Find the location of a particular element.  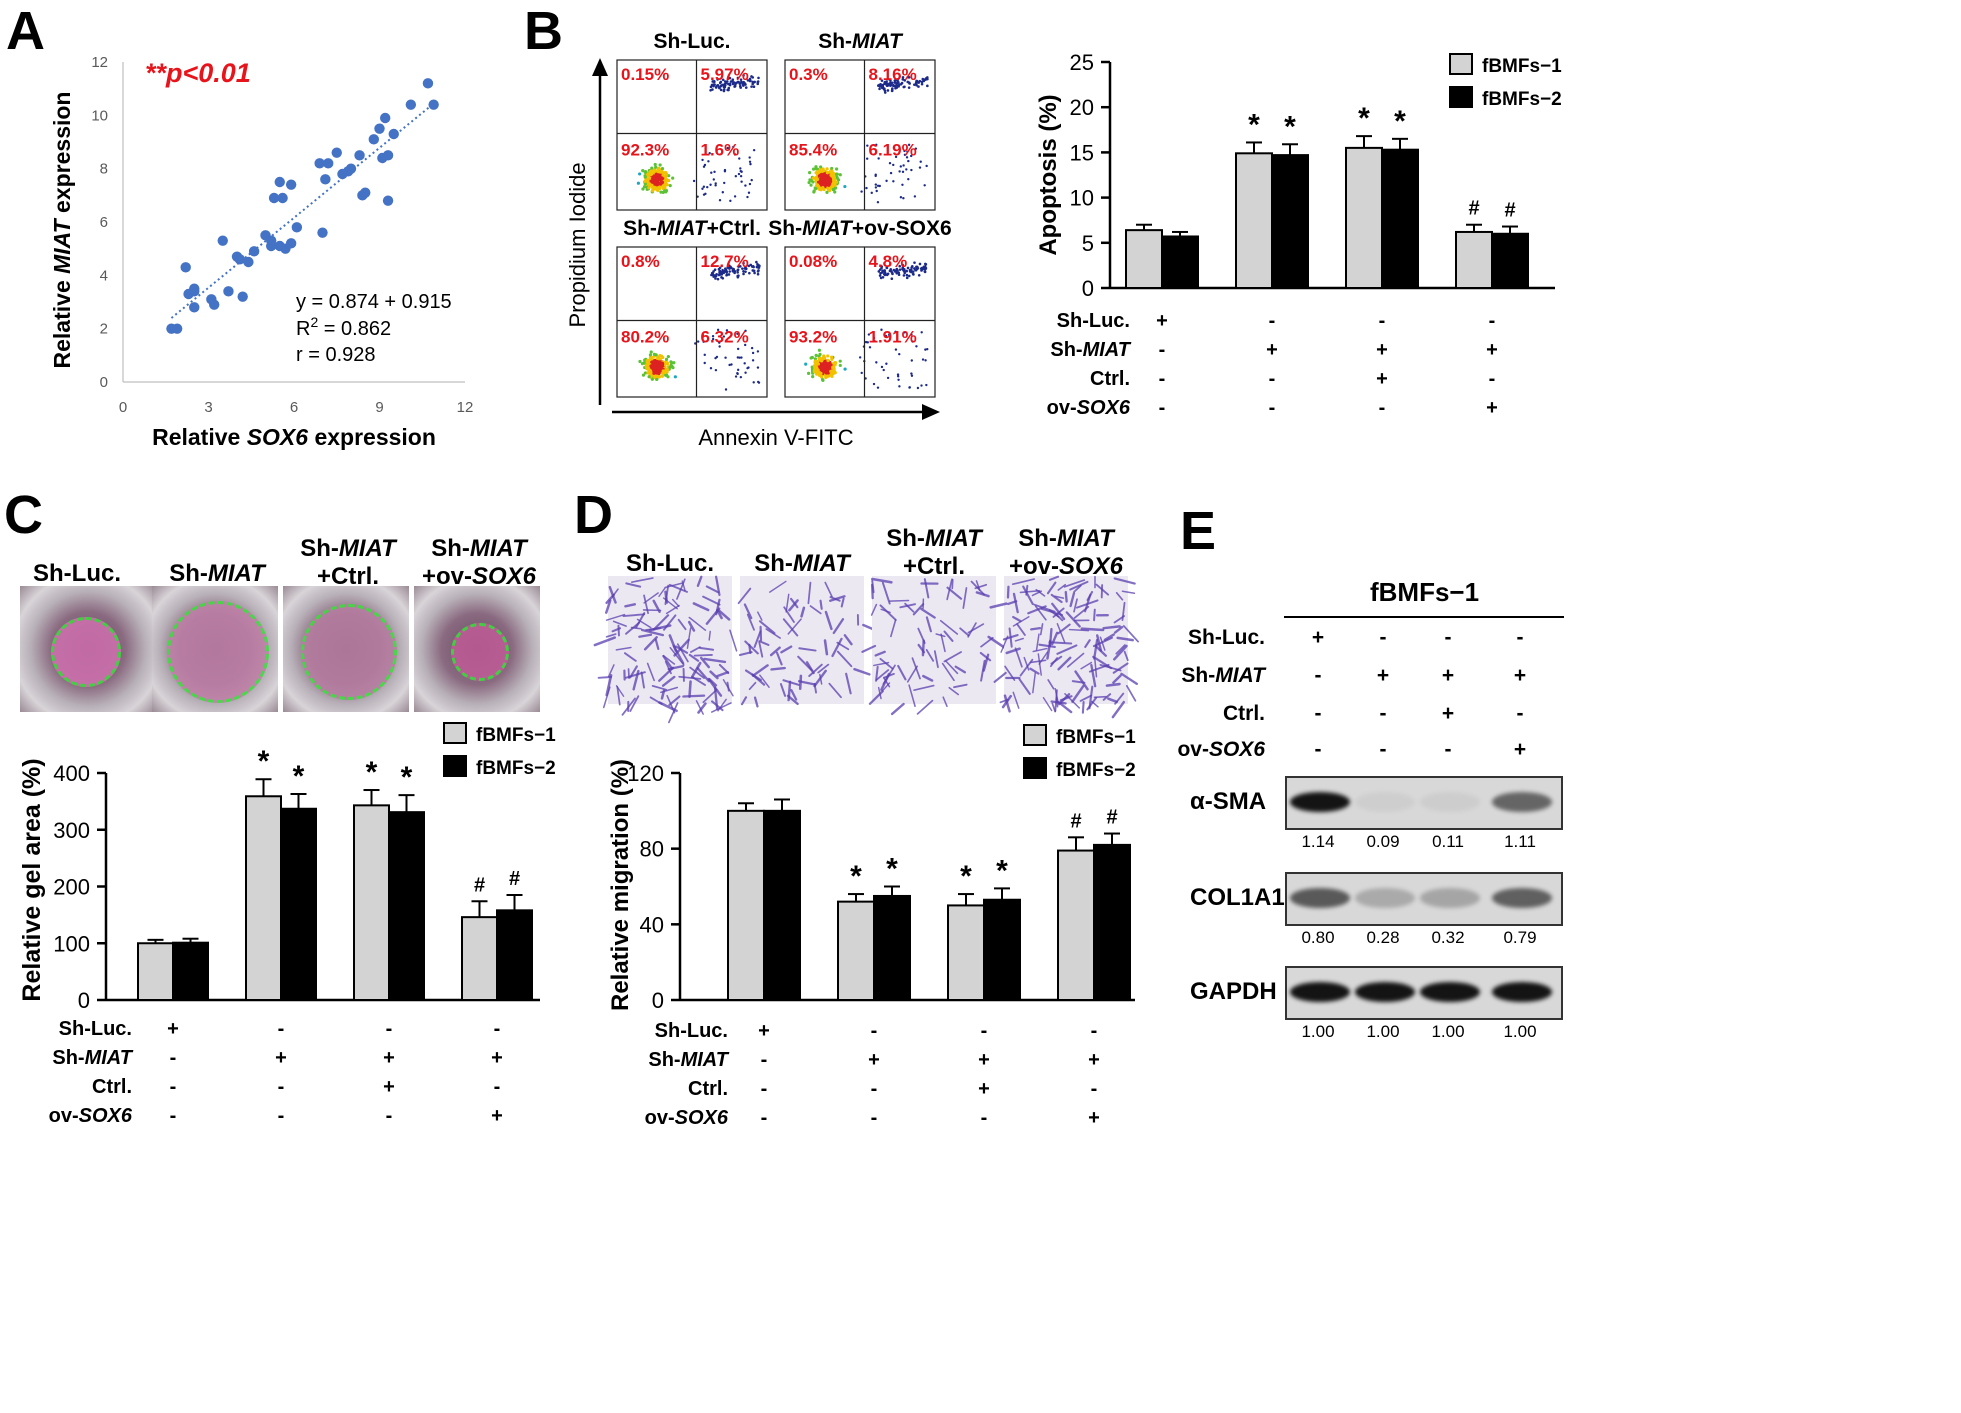

gel-photo-label-line1: Sh-MIAT is located at coordinates (479, 549).